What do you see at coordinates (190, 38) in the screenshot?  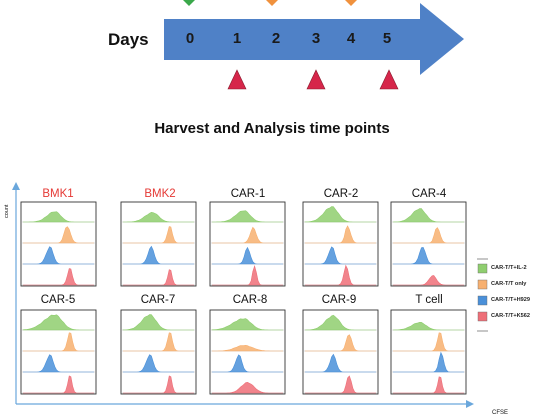 I see `day-0-label: 0` at bounding box center [190, 38].